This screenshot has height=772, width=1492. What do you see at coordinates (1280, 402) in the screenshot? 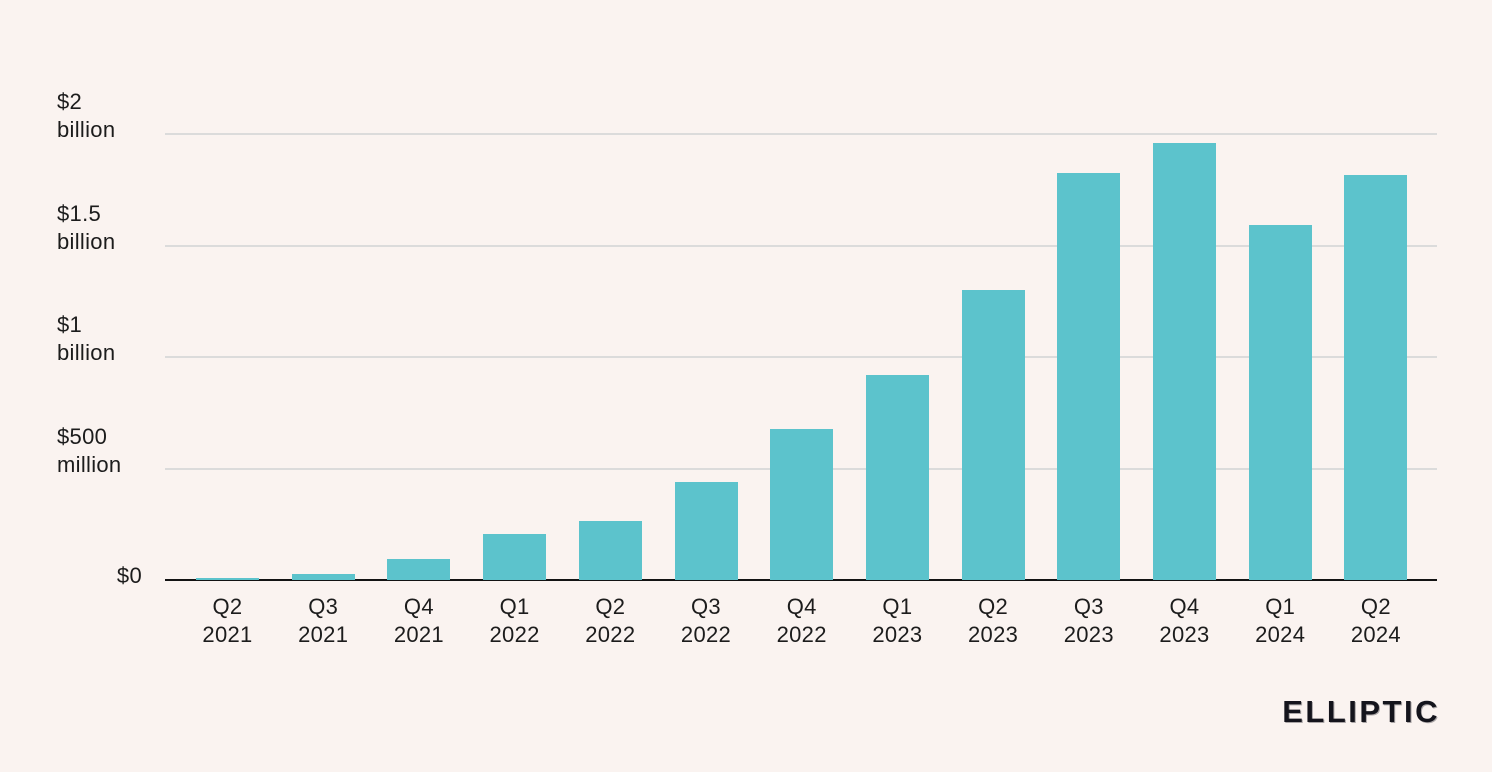
I see `bar-q1-2024` at bounding box center [1280, 402].